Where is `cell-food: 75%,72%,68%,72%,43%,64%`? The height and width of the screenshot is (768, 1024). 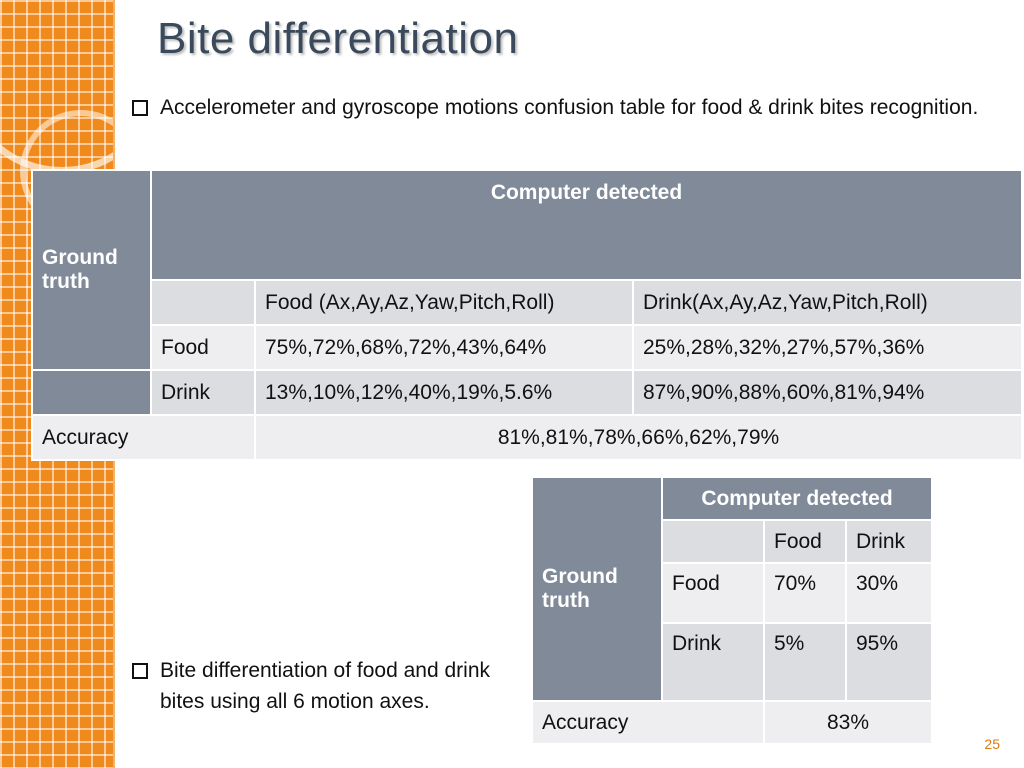
cell-food: 75%,72%,68%,72%,43%,64% is located at coordinates (444, 347).